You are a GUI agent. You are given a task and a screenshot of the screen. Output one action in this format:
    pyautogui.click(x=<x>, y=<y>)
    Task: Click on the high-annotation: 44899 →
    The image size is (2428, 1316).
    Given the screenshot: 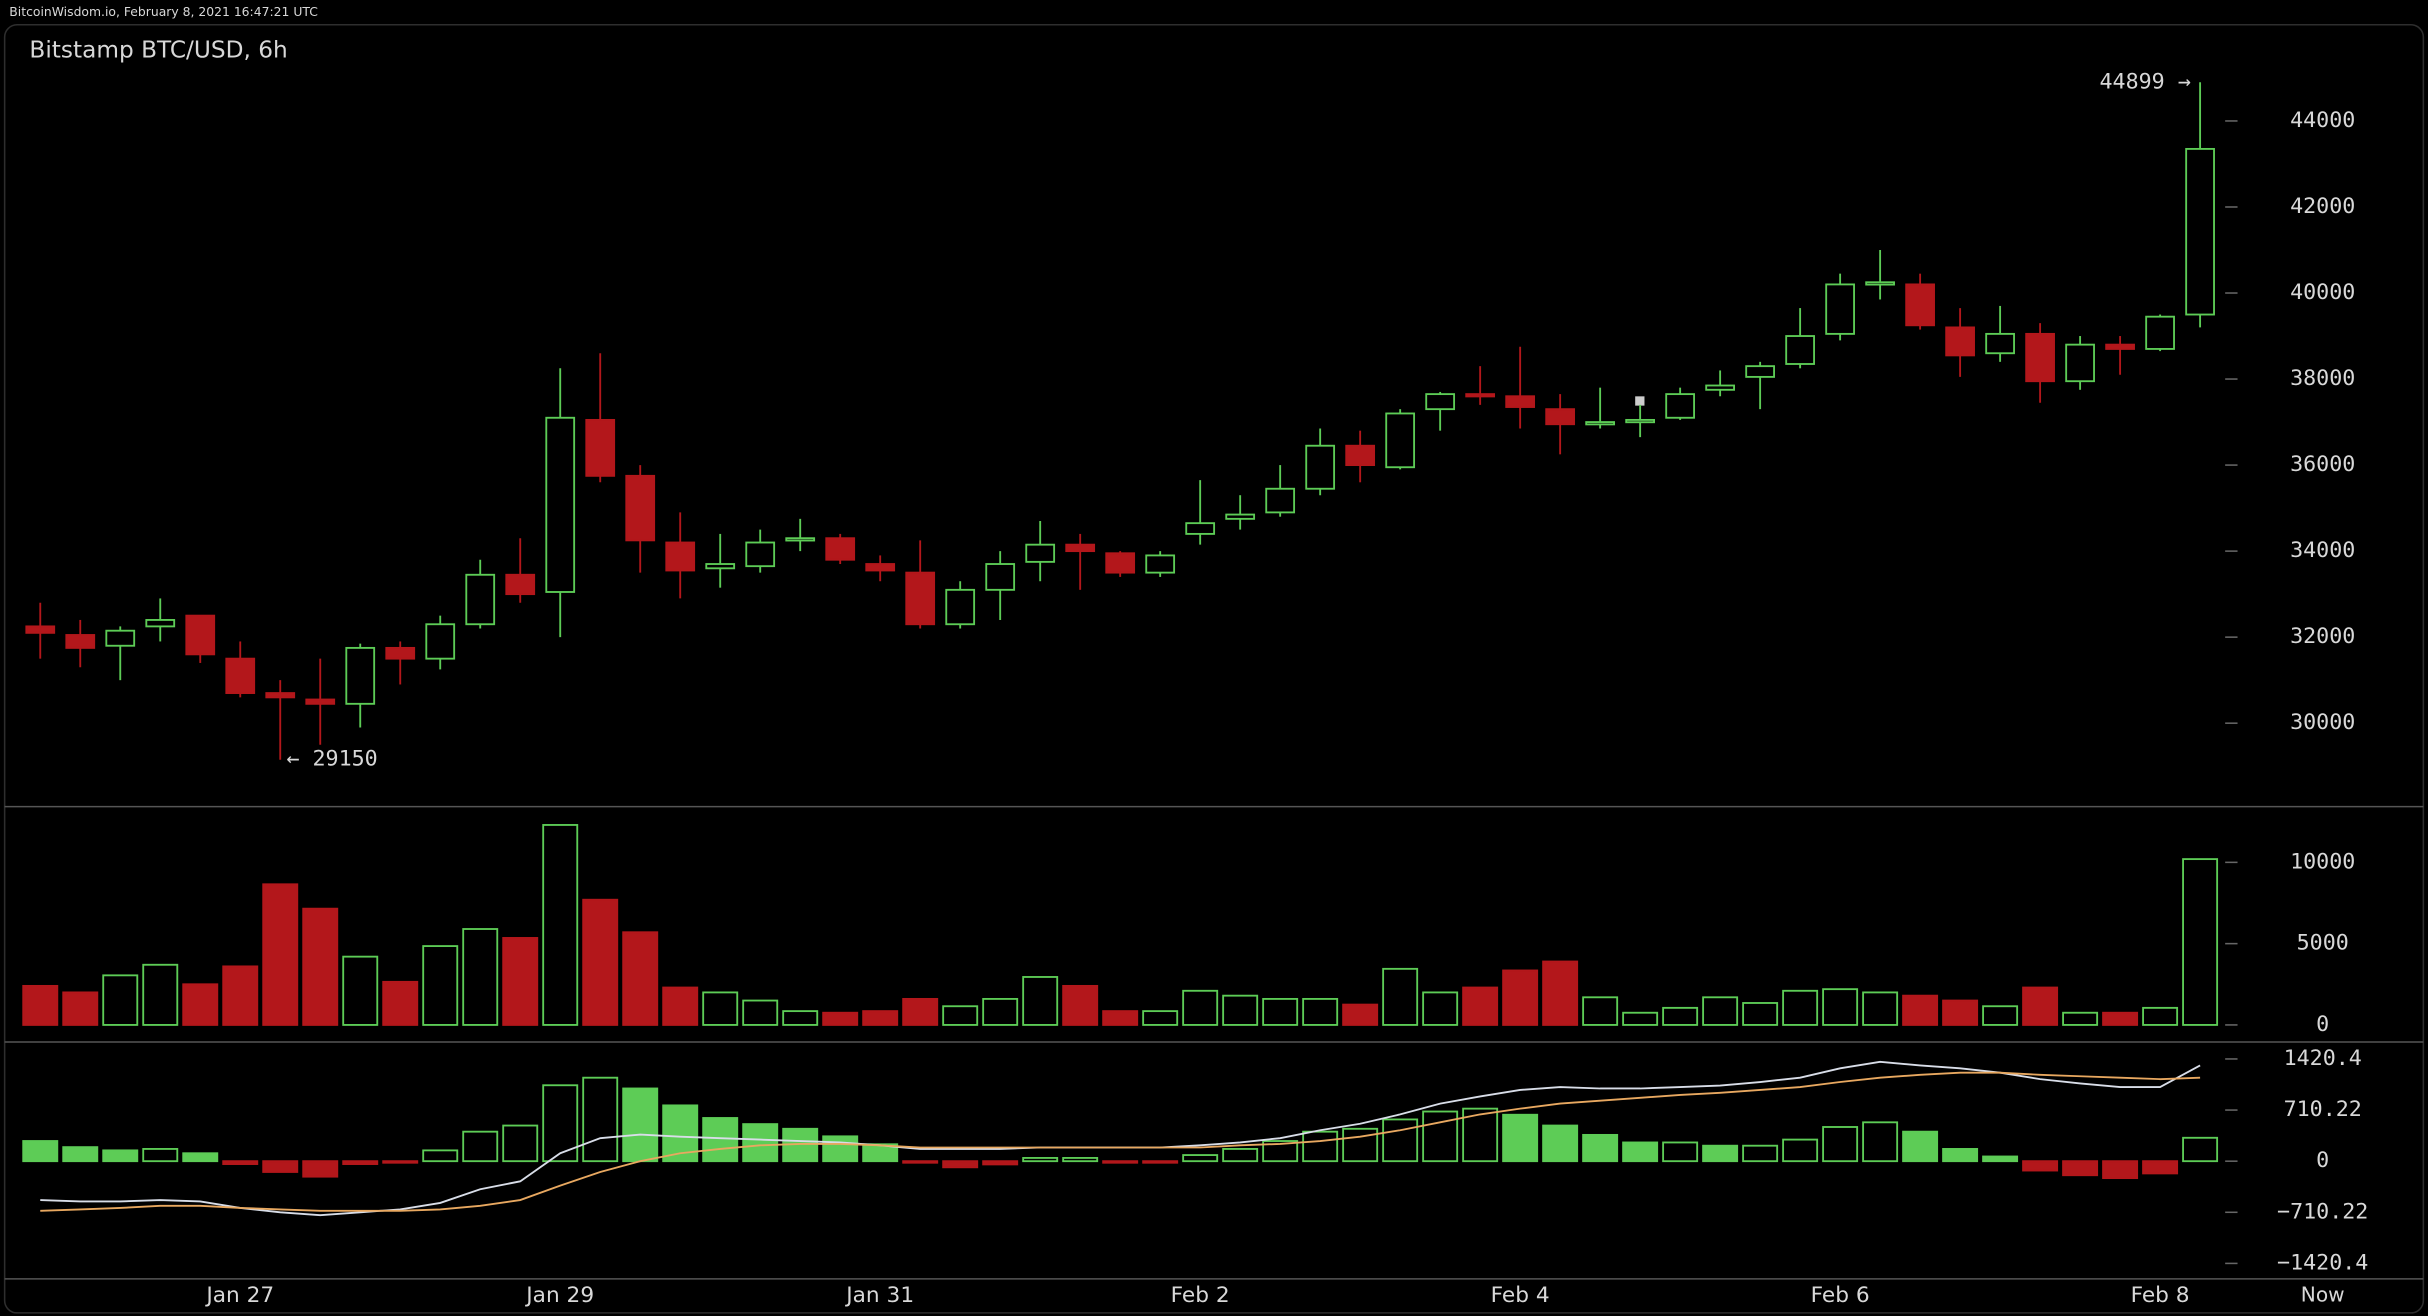 What is the action you would take?
    pyautogui.click(x=2145, y=81)
    